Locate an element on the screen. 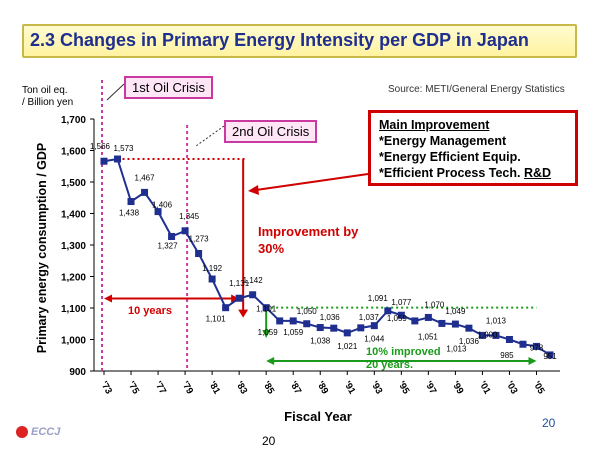 The width and height of the screenshot is (600, 450). data-label: 985 is located at coordinates (507, 355).